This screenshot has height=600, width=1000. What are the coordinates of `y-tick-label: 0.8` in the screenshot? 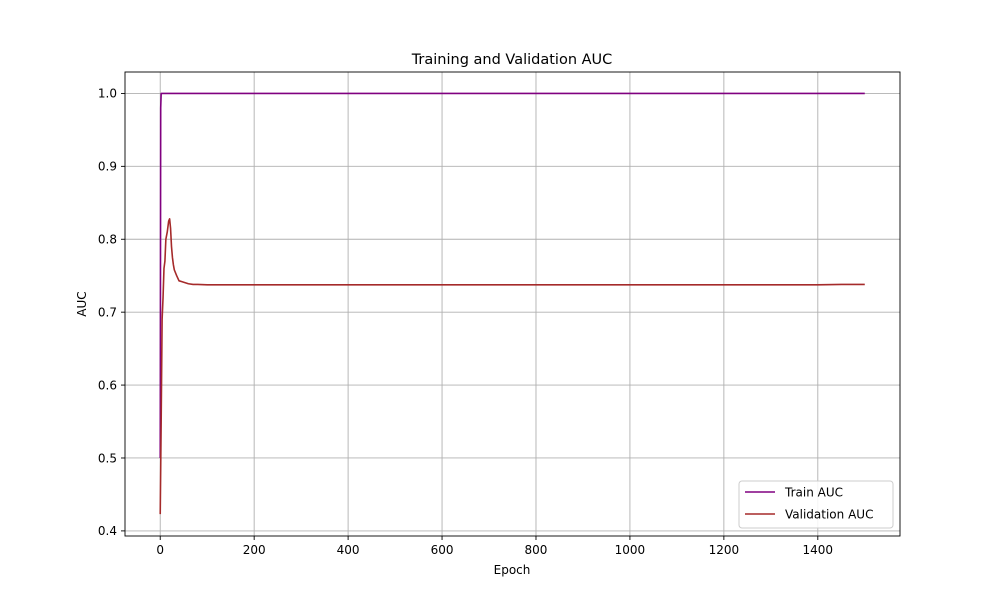 It's located at (107, 240).